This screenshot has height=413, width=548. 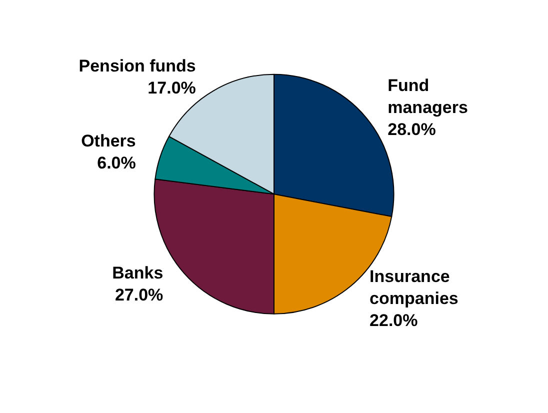 I want to click on slice-label: Pension funds, so click(x=137, y=66).